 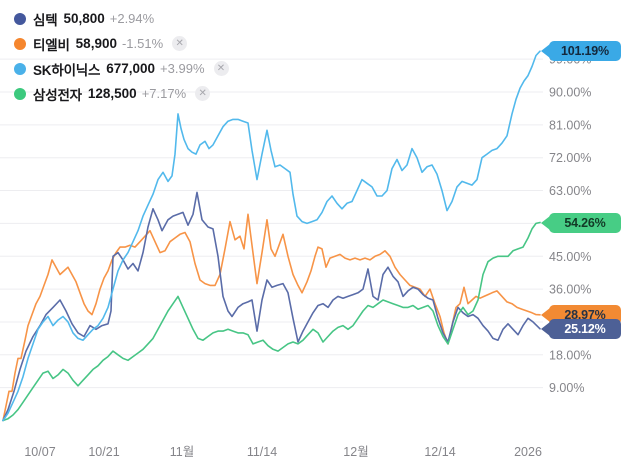 I want to click on stock-price: 50,800, so click(x=84, y=18).